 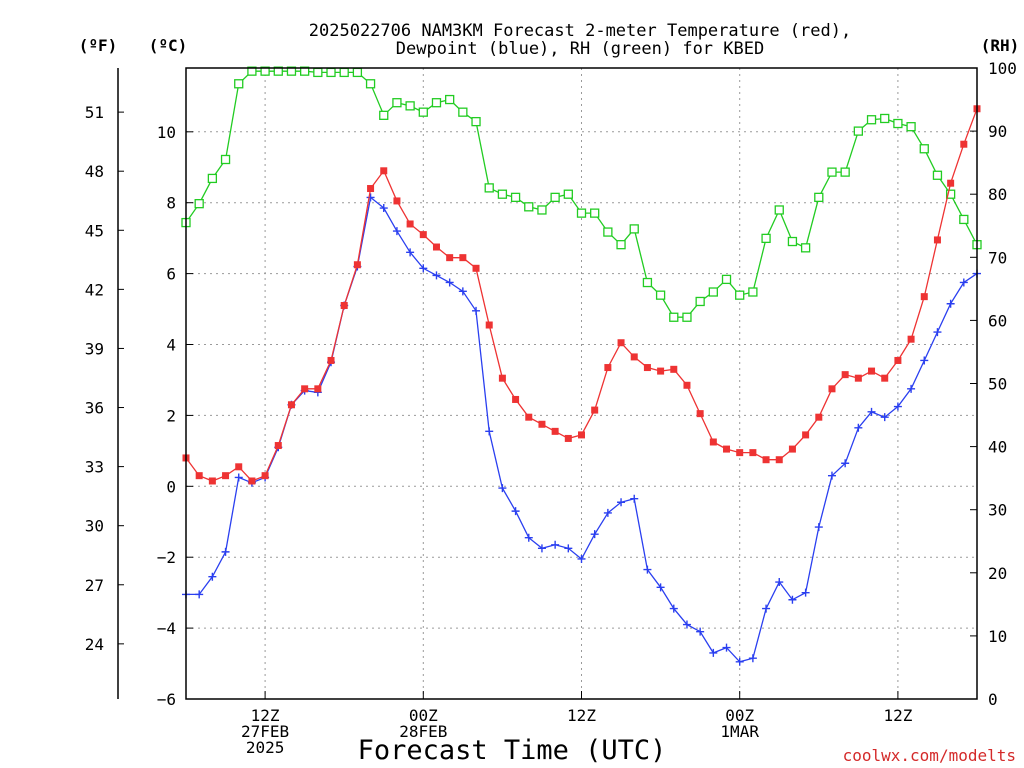 What do you see at coordinates (739, 731) in the screenshot?
I see `x-tick-label: 1MAR` at bounding box center [739, 731].